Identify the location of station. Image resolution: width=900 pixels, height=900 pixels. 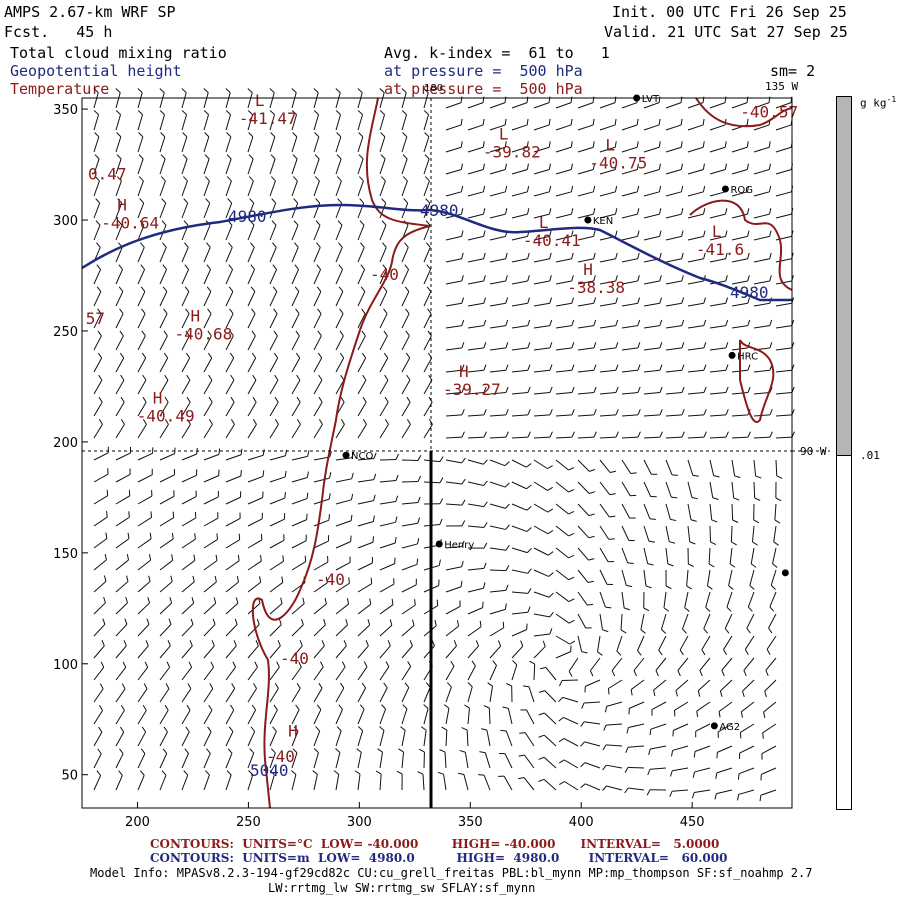
(785, 573).